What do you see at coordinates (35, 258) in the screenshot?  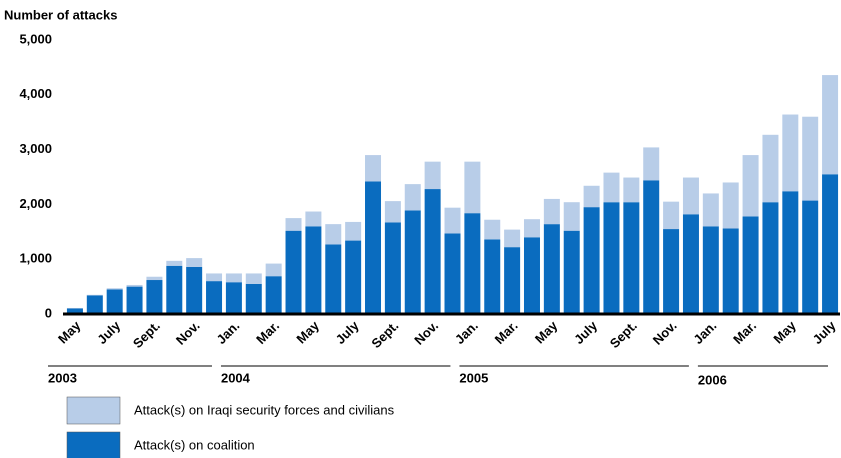 I see `y-tick-label: 1,000` at bounding box center [35, 258].